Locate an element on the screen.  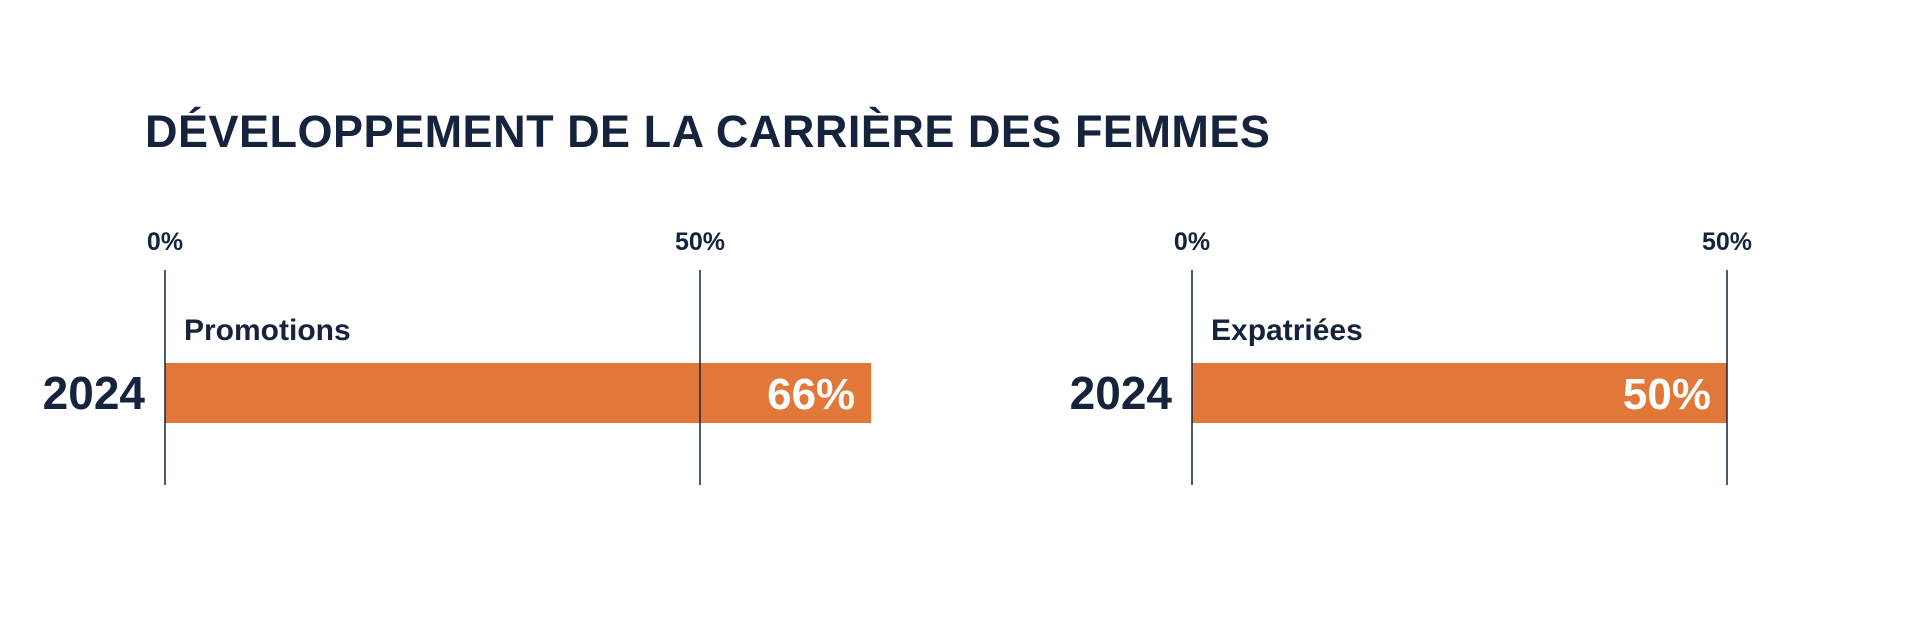
chart-title: DÉVELOPPEMENT DE LA CARRIÈRE DES FEMMES is located at coordinates (708, 131).